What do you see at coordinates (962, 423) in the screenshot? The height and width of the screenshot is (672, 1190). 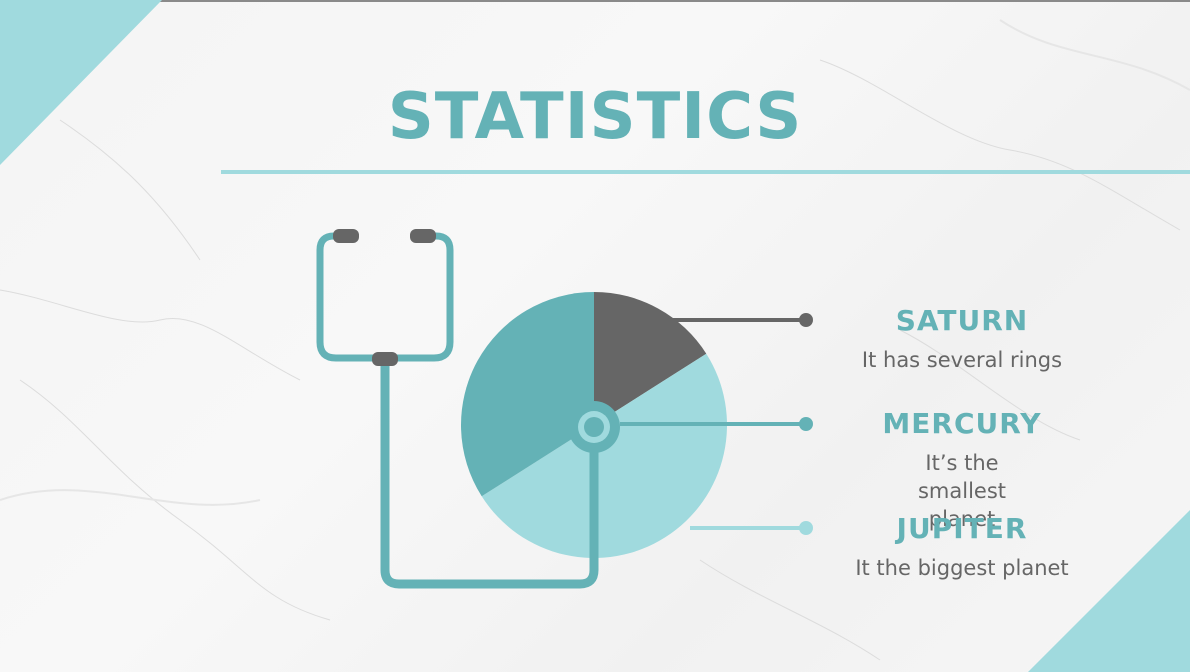 I see `legend-name: MERCURY` at bounding box center [962, 423].